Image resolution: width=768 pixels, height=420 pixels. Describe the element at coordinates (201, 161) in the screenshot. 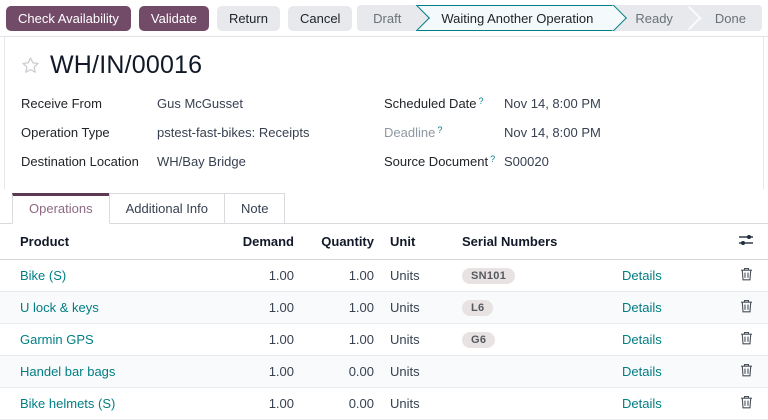

I see `destination-location-value: WH/Bay Bridge` at that location.